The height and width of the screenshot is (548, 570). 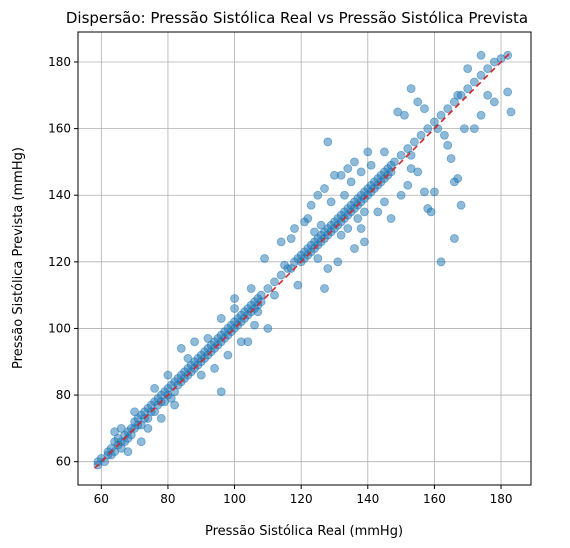 I want to click on x-axis-label: Pressão Sistólica Real (mmHg), so click(x=304, y=531).